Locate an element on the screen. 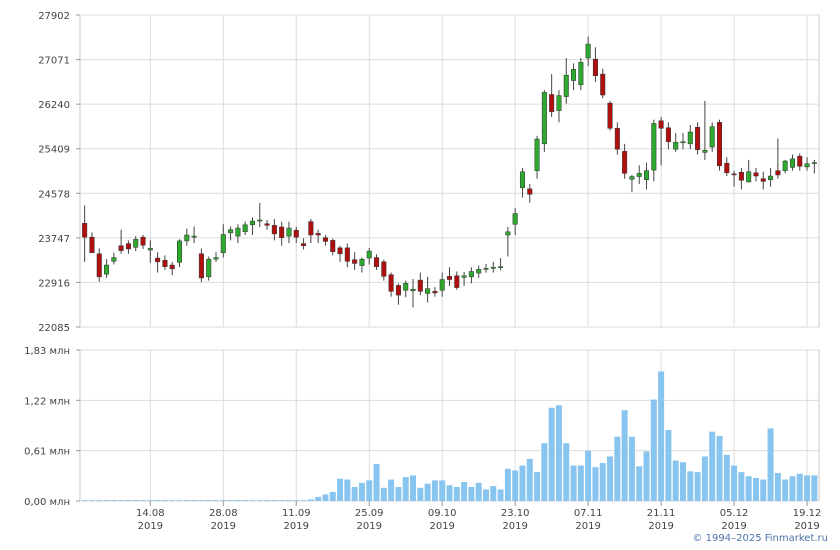  price-y-axis: 27902 27071 26240 25409 24578 23747 22916 22085 is located at coordinates (59, 172).